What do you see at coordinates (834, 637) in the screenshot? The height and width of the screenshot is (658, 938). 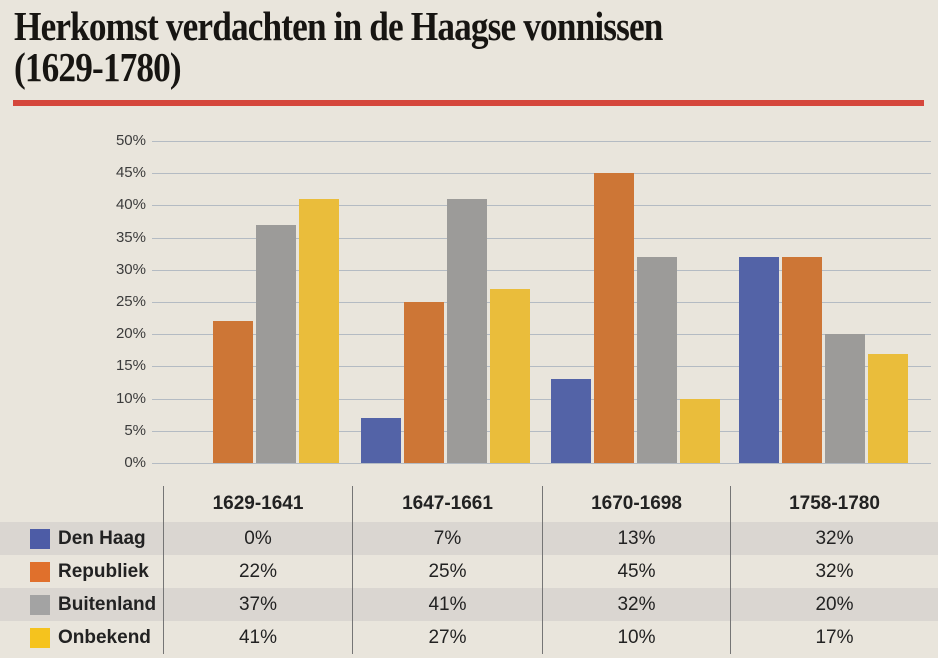 I see `value-cell-onbekend-1758-1780: 17%` at bounding box center [834, 637].